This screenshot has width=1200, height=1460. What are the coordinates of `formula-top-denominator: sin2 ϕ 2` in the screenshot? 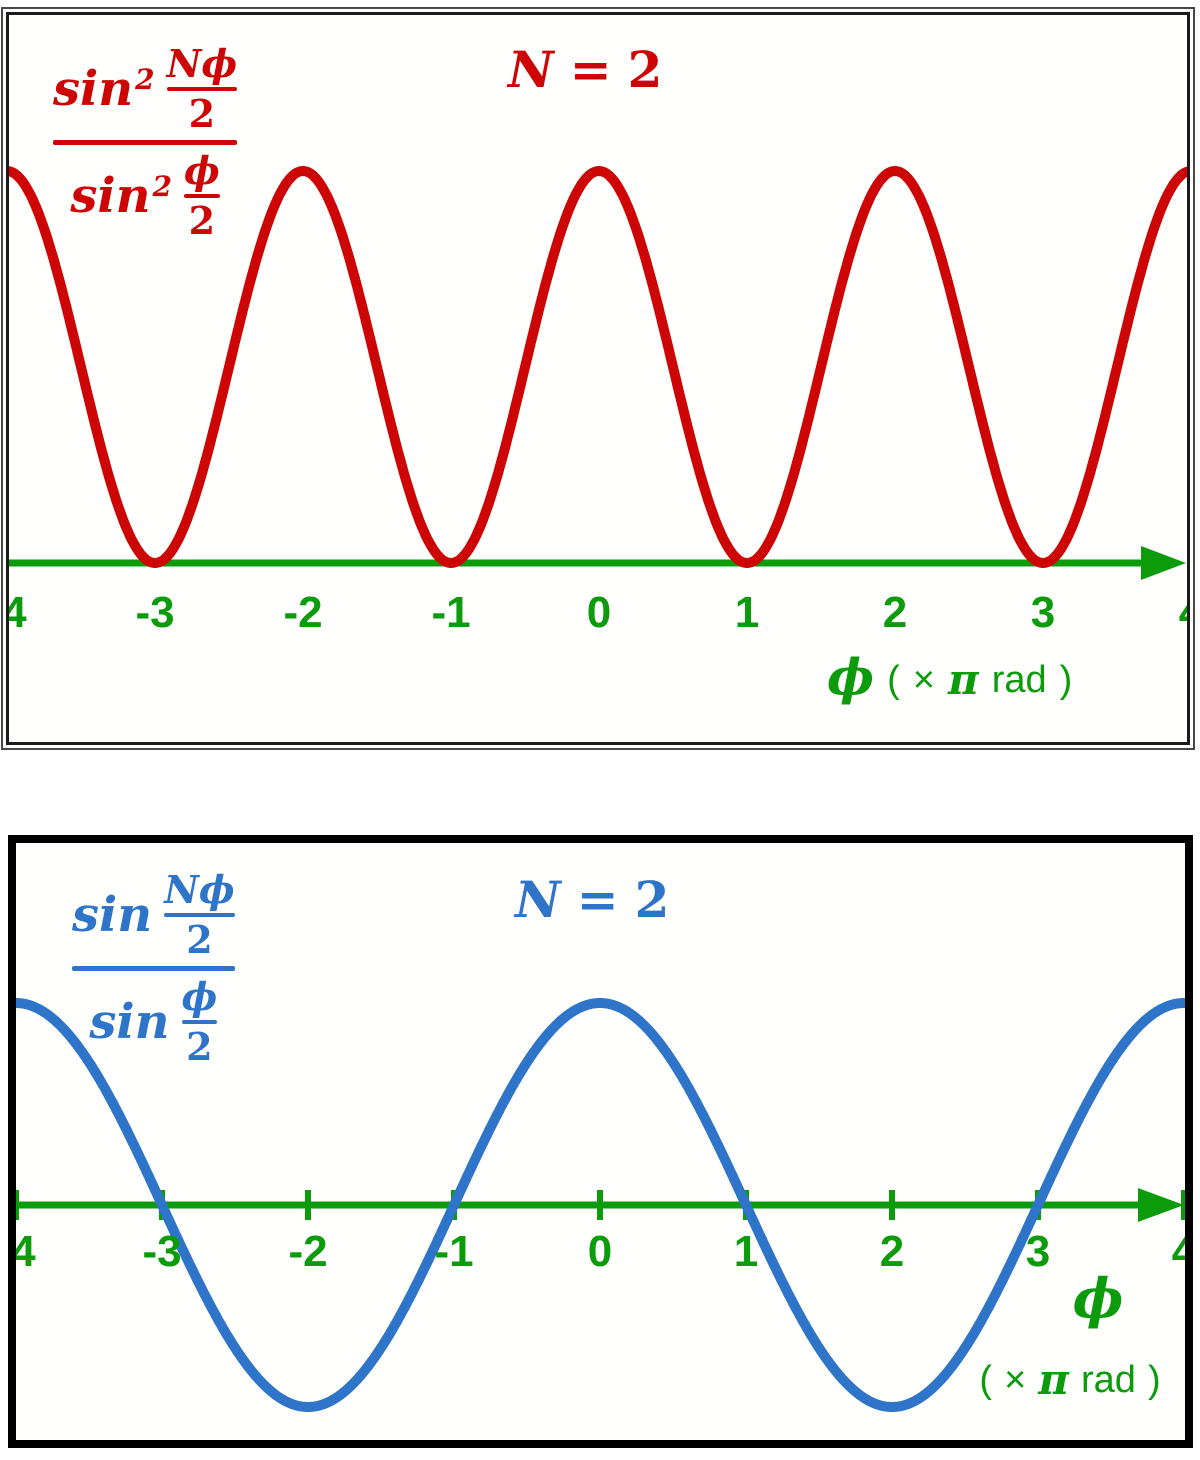 It's located at (145, 195).